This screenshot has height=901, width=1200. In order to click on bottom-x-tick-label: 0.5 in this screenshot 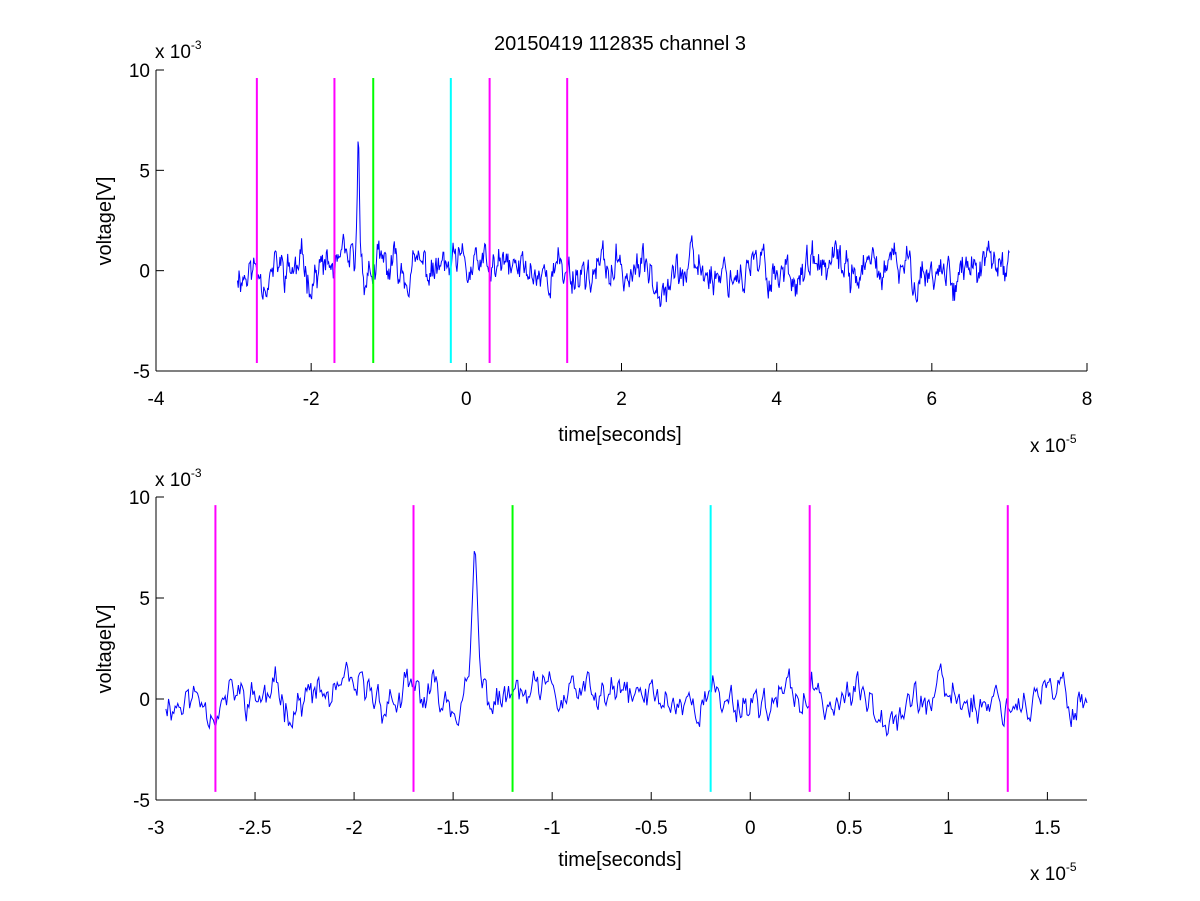, I will do `click(849, 828)`.